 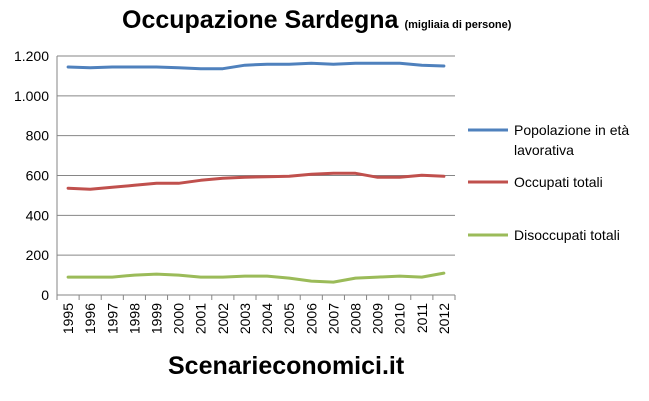 I want to click on x-tick-label: 2011, so click(x=422, y=318).